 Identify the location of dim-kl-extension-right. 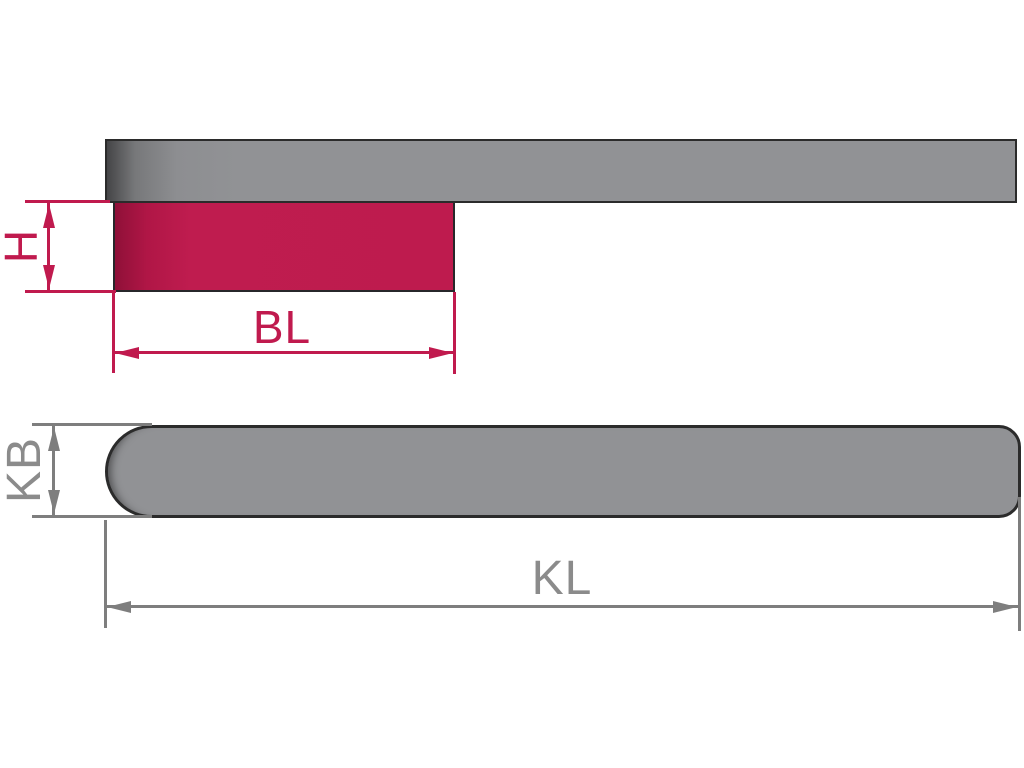
(1019, 564).